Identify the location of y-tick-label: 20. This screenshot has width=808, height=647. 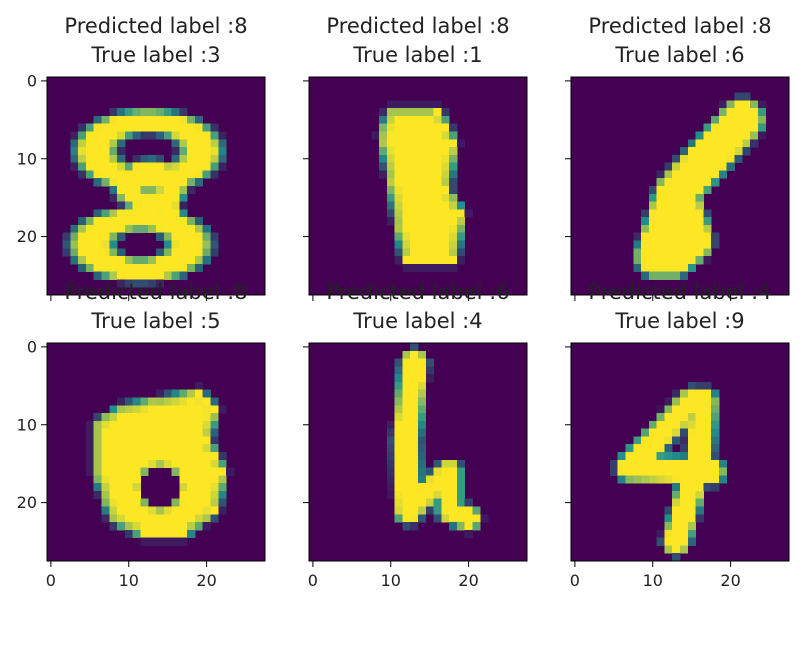
(27, 236).